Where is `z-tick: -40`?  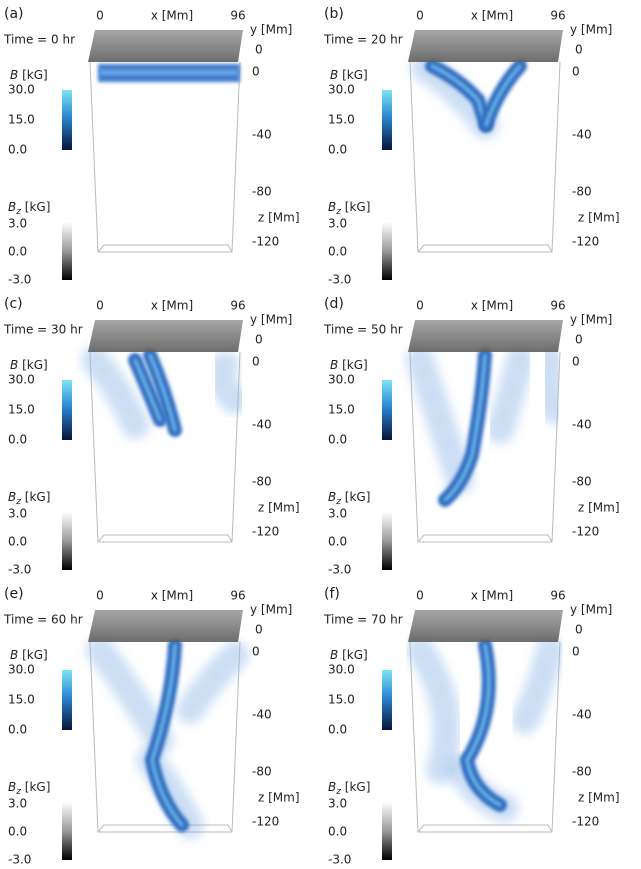
z-tick: -40 is located at coordinates (582, 715).